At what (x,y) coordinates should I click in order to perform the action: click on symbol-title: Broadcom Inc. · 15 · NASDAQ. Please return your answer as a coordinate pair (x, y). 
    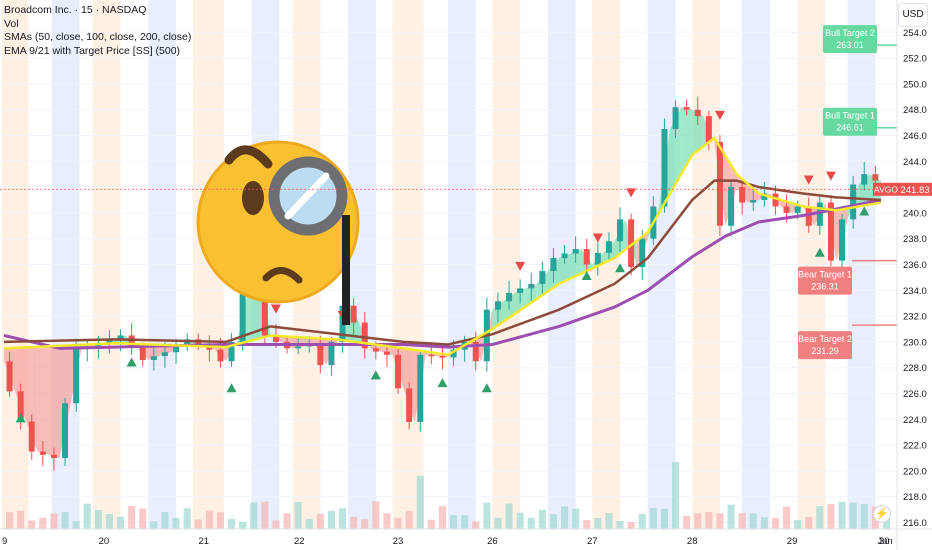
    Looking at the image, I should click on (75, 10).